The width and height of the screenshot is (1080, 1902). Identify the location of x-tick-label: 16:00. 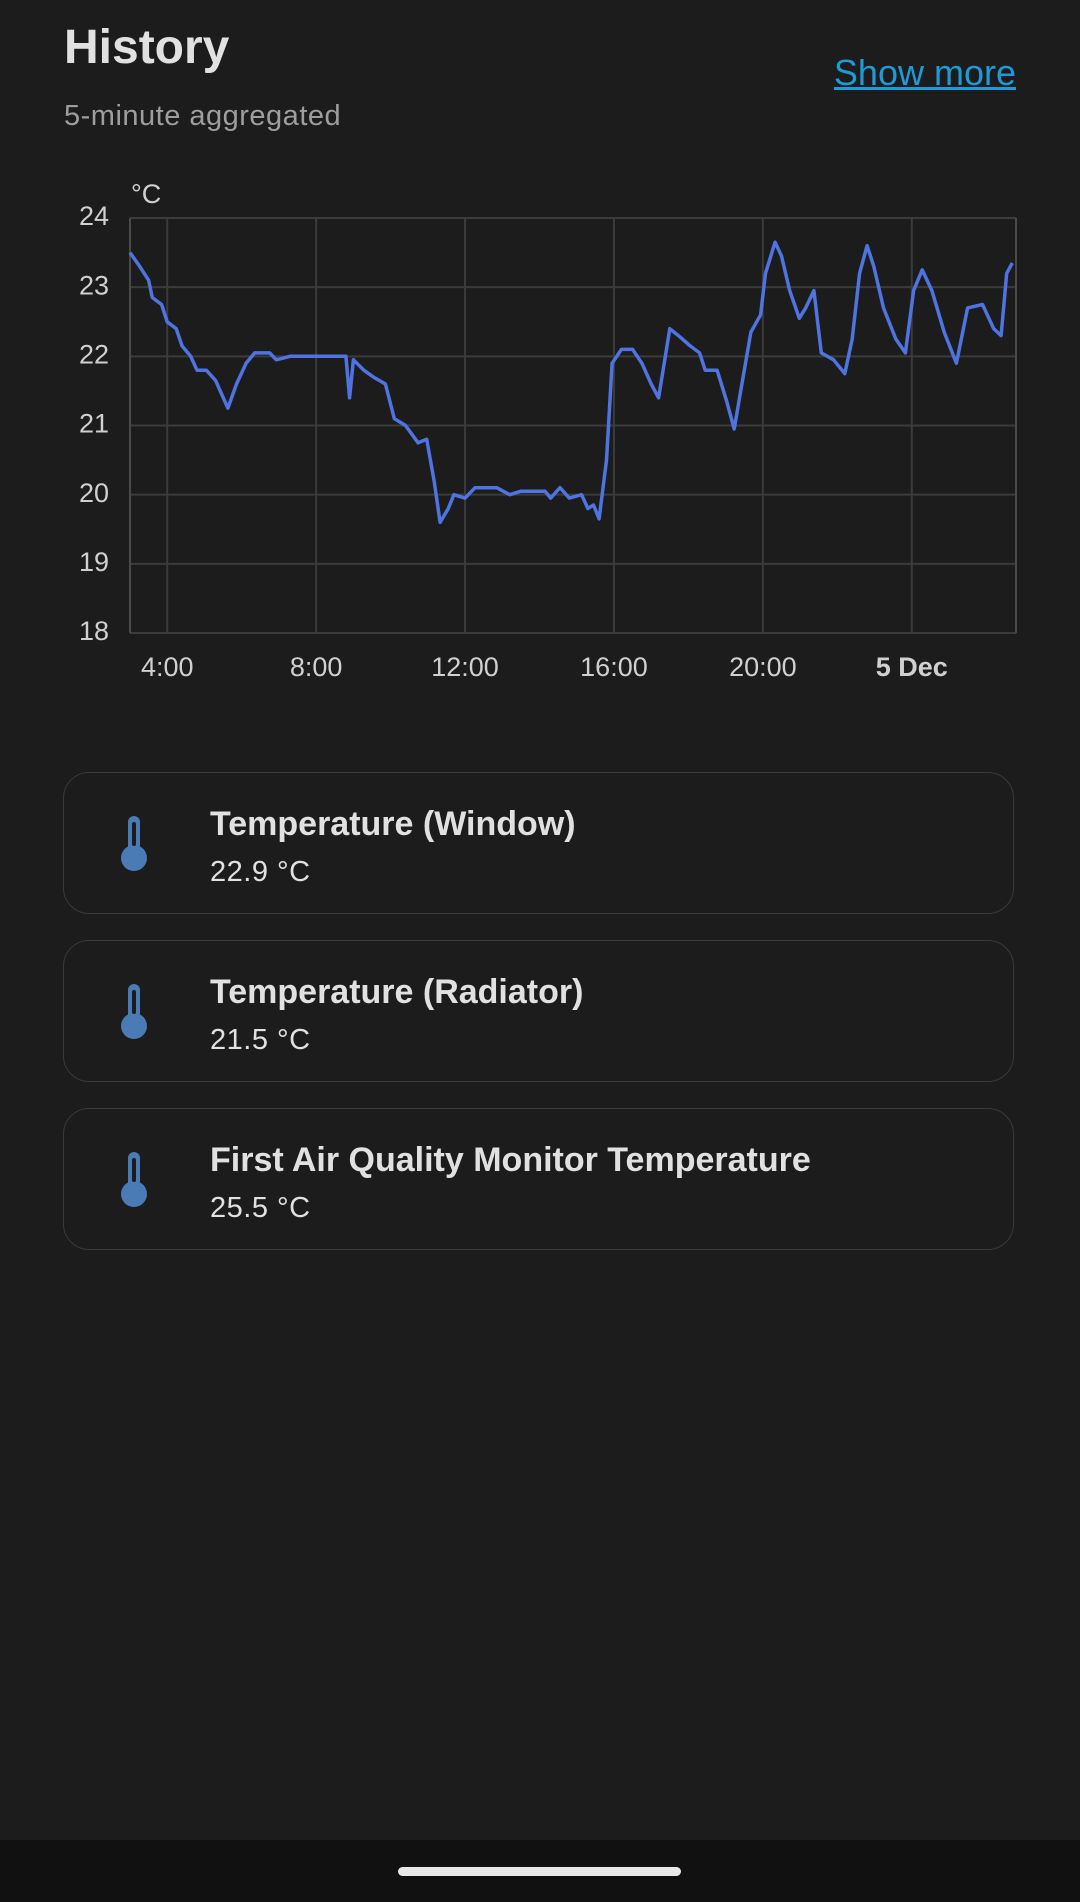
(614, 667).